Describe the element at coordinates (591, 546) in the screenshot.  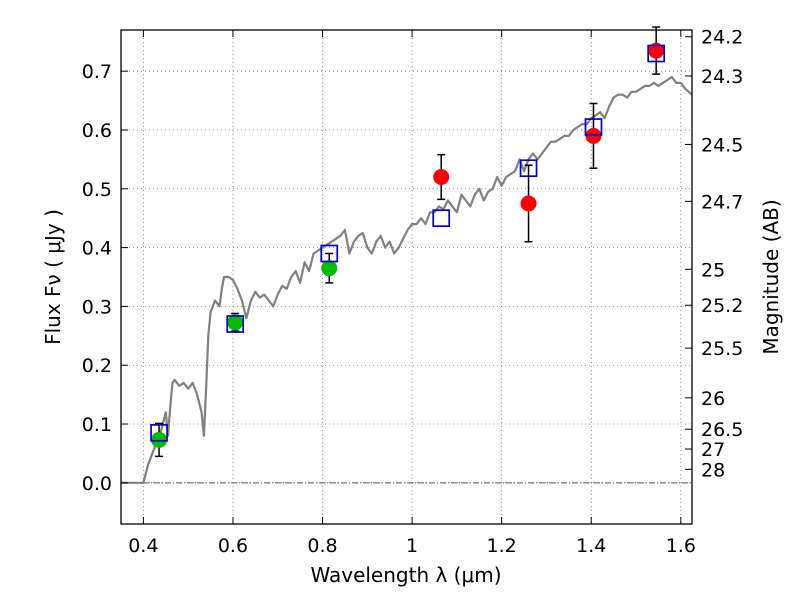
I see `x-tick-label: 1.4` at that location.